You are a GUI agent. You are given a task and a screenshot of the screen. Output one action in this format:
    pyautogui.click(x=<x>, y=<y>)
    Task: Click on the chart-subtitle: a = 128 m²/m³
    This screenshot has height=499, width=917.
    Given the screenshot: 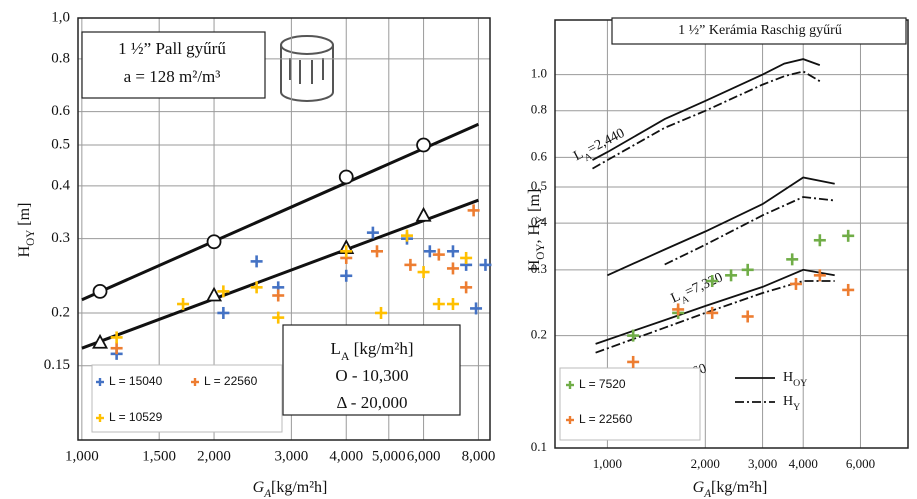 What is the action you would take?
    pyautogui.click(x=172, y=76)
    